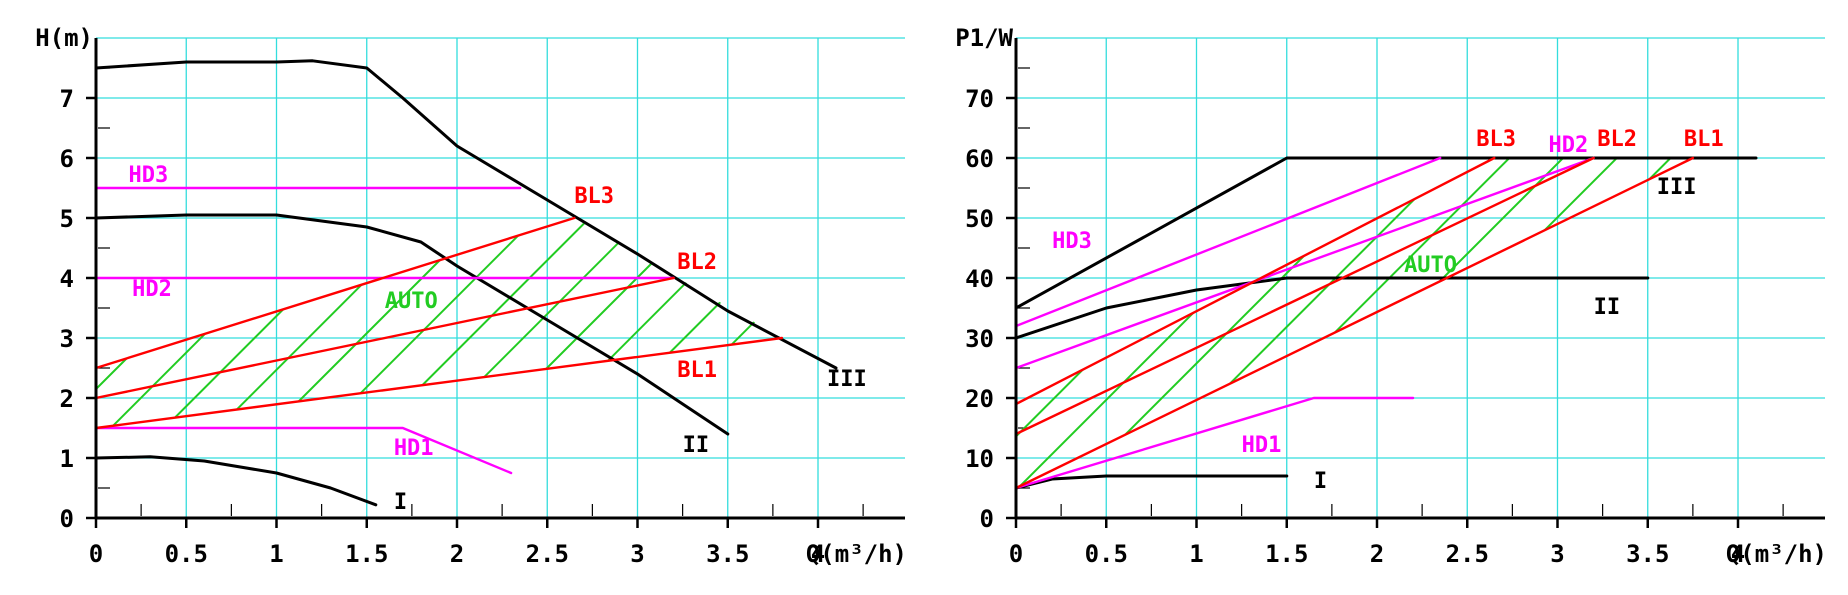 The image size is (1848, 595). I want to click on y-tick-label: 10, so click(979, 459).